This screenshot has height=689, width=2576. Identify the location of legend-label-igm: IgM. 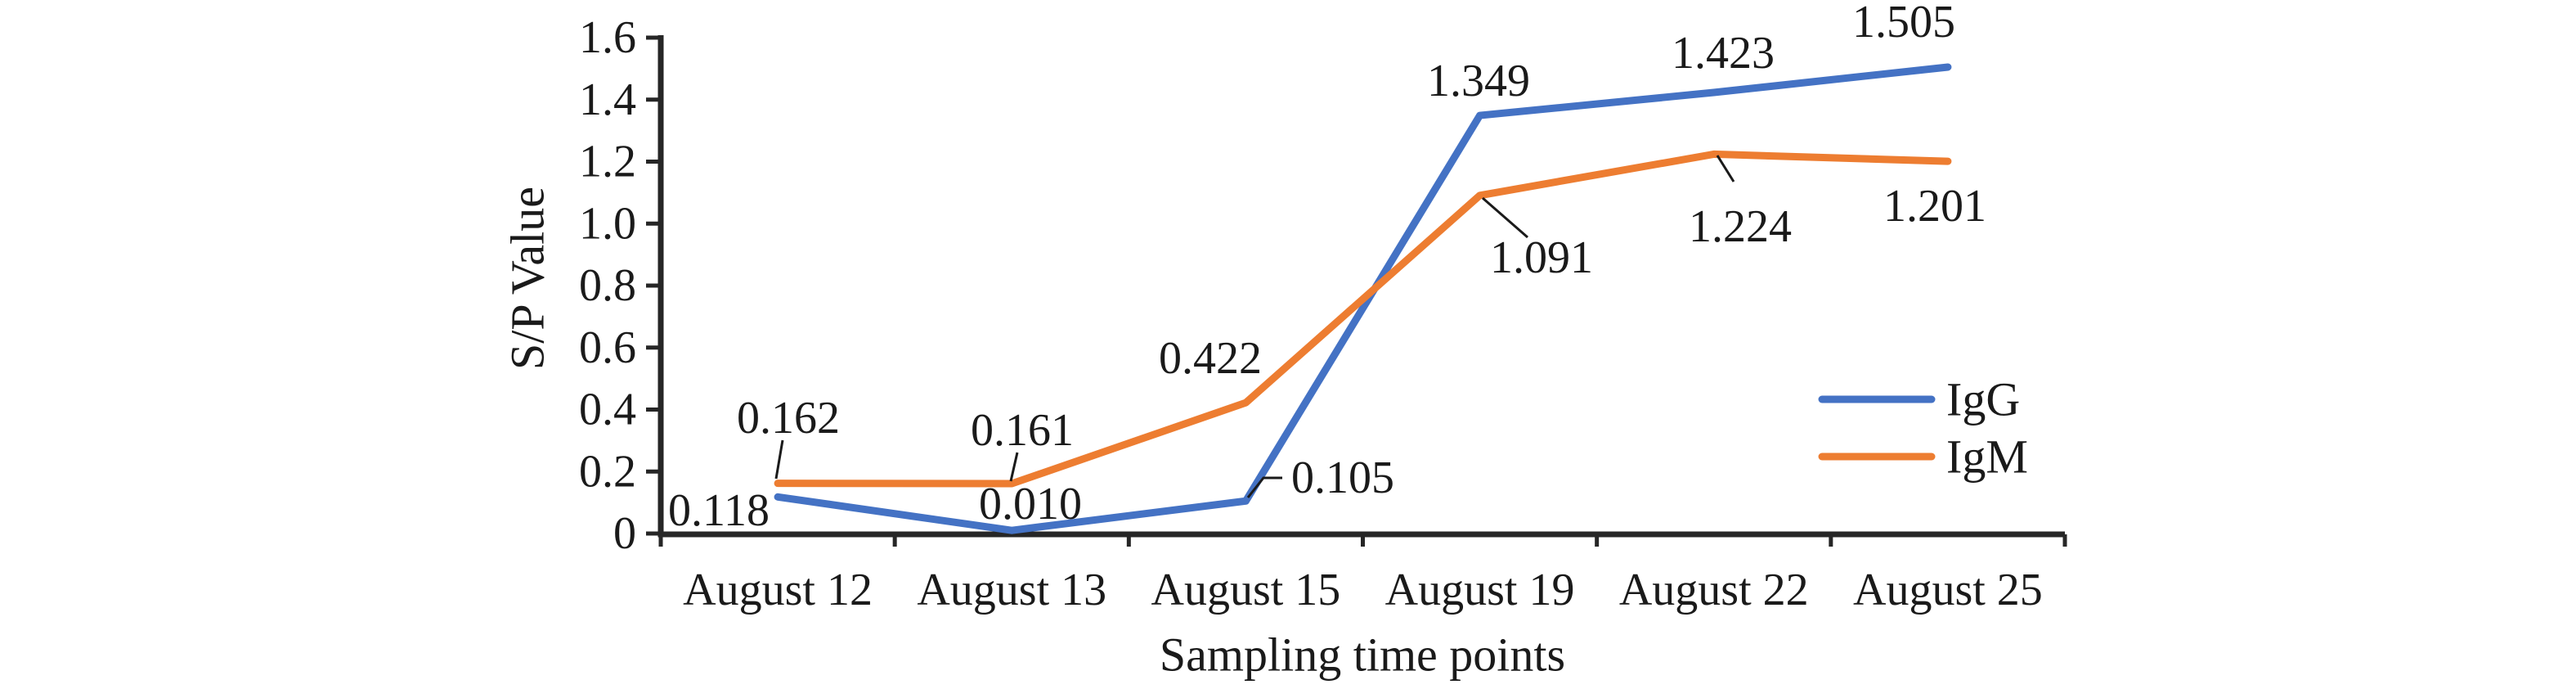
(1987, 457).